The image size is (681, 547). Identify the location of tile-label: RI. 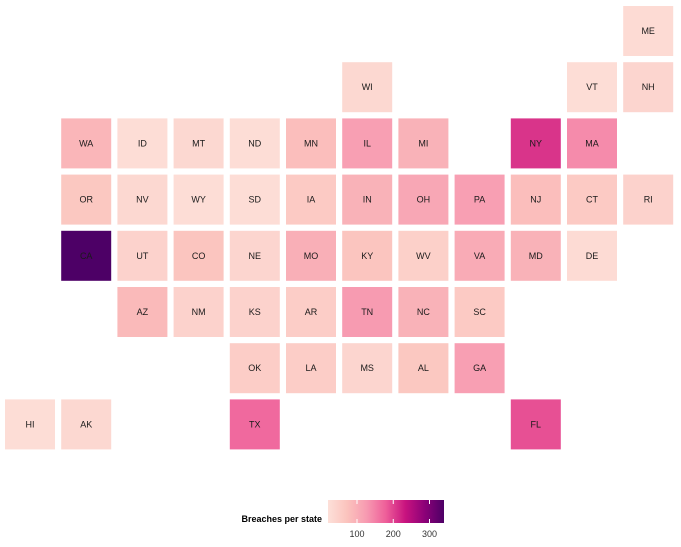
(648, 200).